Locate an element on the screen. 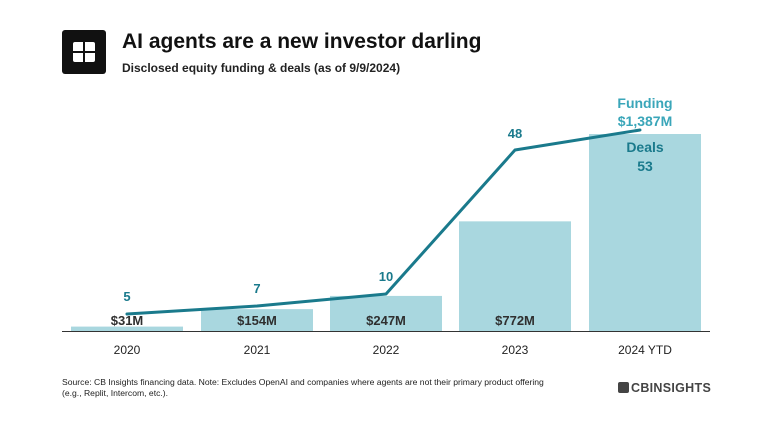 The width and height of the screenshot is (774, 423). funding-data-label: $247M is located at coordinates (386, 320).